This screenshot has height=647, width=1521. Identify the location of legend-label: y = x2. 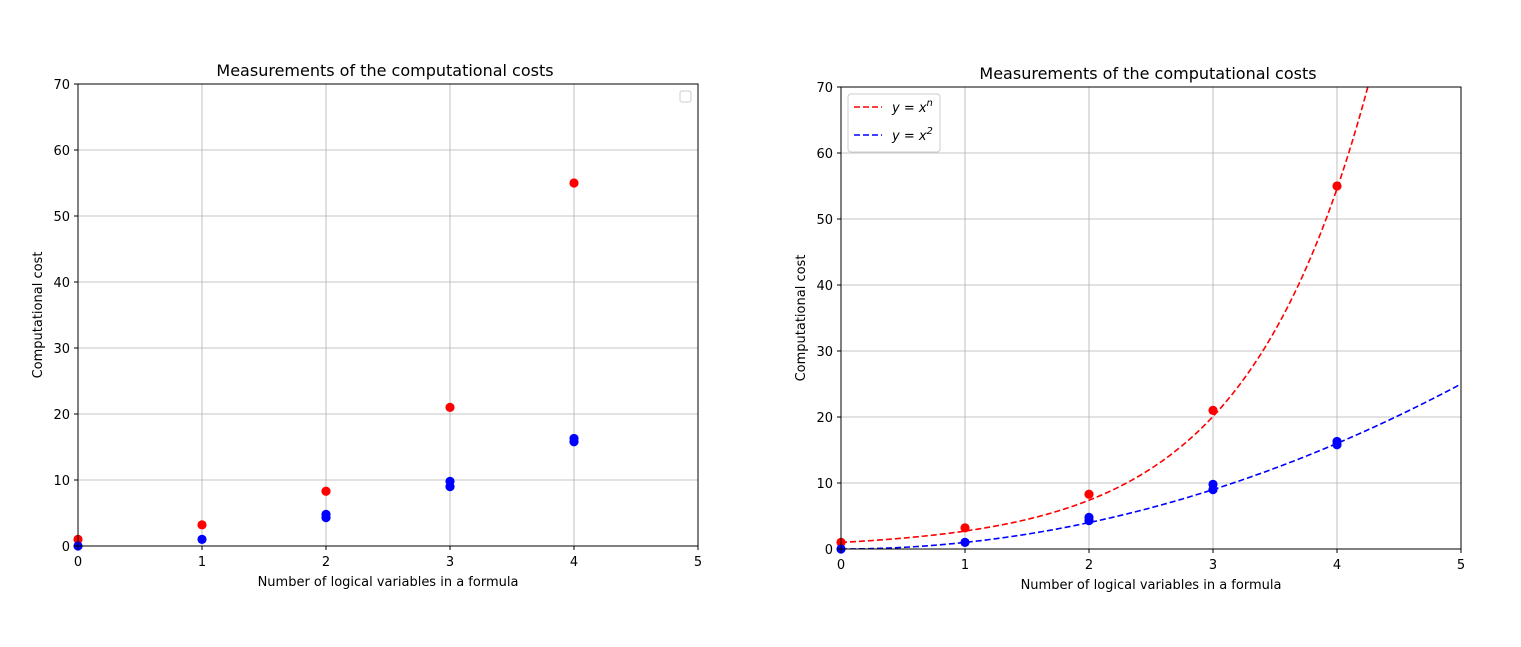
(912, 135).